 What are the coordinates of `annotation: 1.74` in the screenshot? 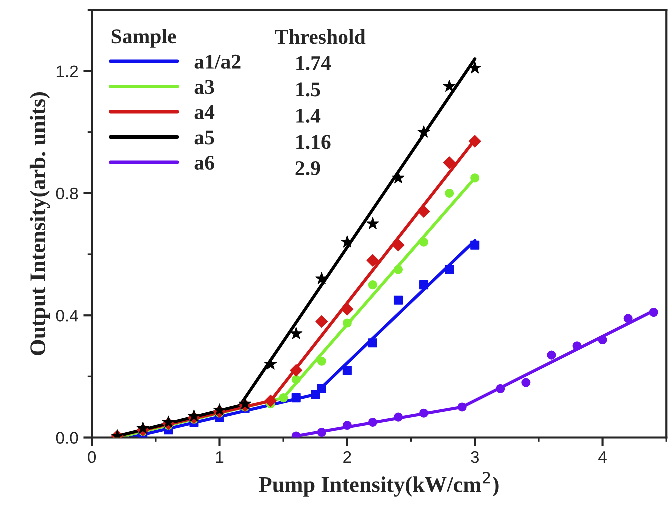 It's located at (314, 63).